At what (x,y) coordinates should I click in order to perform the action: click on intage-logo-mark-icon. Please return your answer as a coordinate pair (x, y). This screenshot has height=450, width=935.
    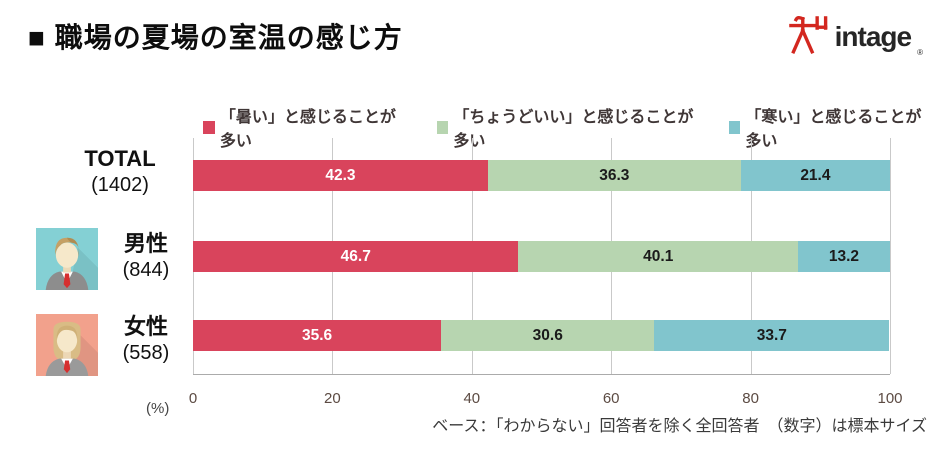
    Looking at the image, I should click on (807, 36).